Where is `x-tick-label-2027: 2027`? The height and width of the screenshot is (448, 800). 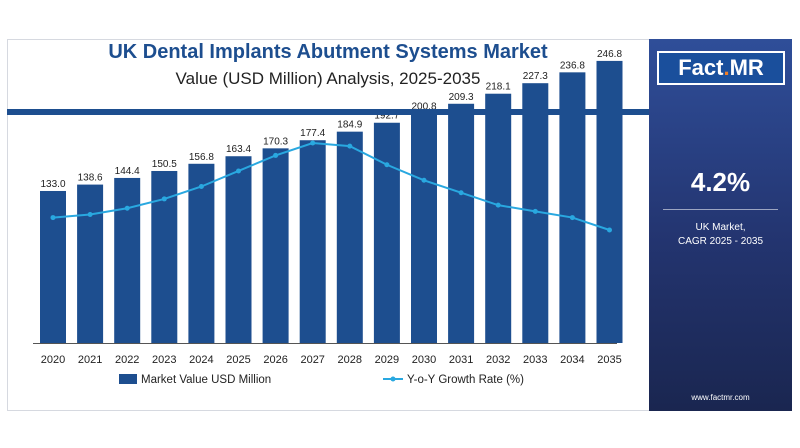
x-tick-label-2027: 2027 is located at coordinates (312, 360).